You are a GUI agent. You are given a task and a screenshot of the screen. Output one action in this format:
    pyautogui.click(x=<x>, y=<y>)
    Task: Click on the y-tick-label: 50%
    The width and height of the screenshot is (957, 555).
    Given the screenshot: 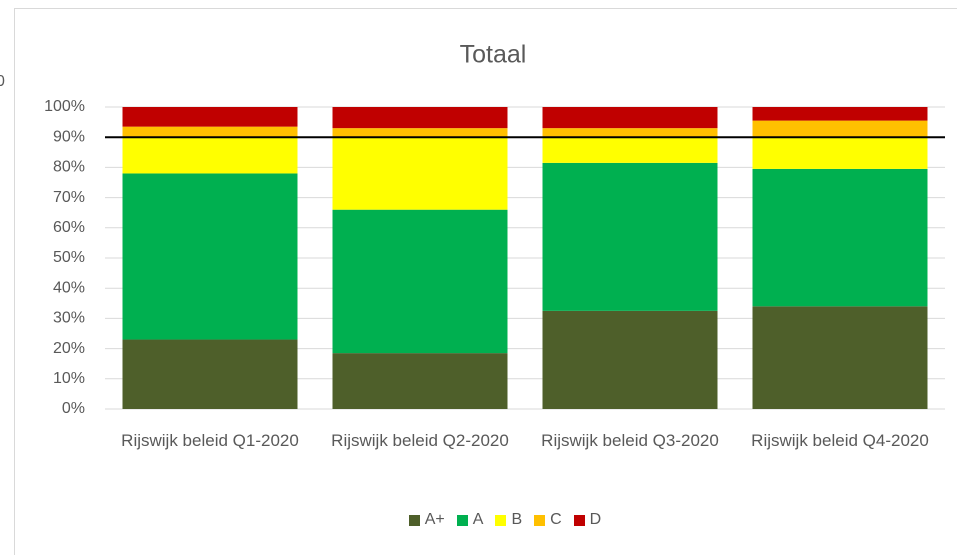 What is the action you would take?
    pyautogui.click(x=69, y=257)
    